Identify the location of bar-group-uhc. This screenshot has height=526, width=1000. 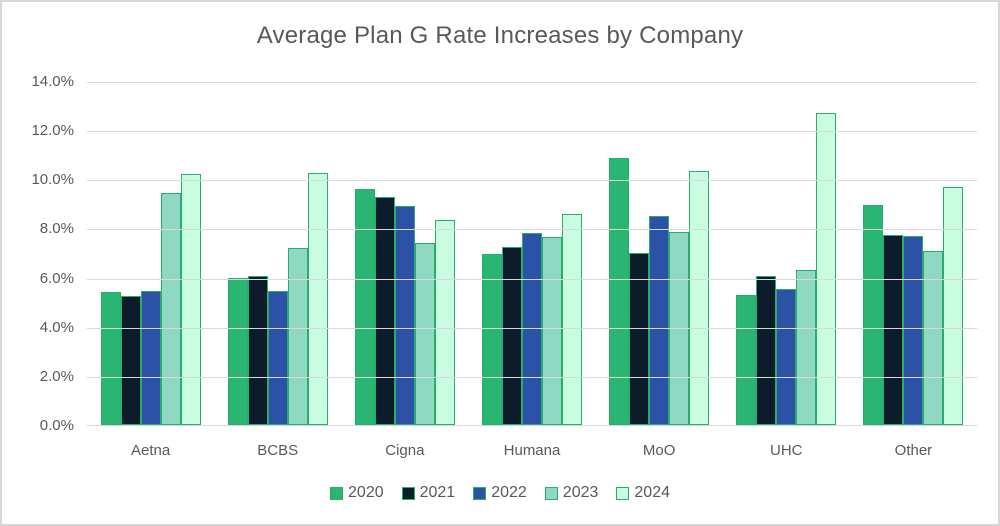
(786, 253).